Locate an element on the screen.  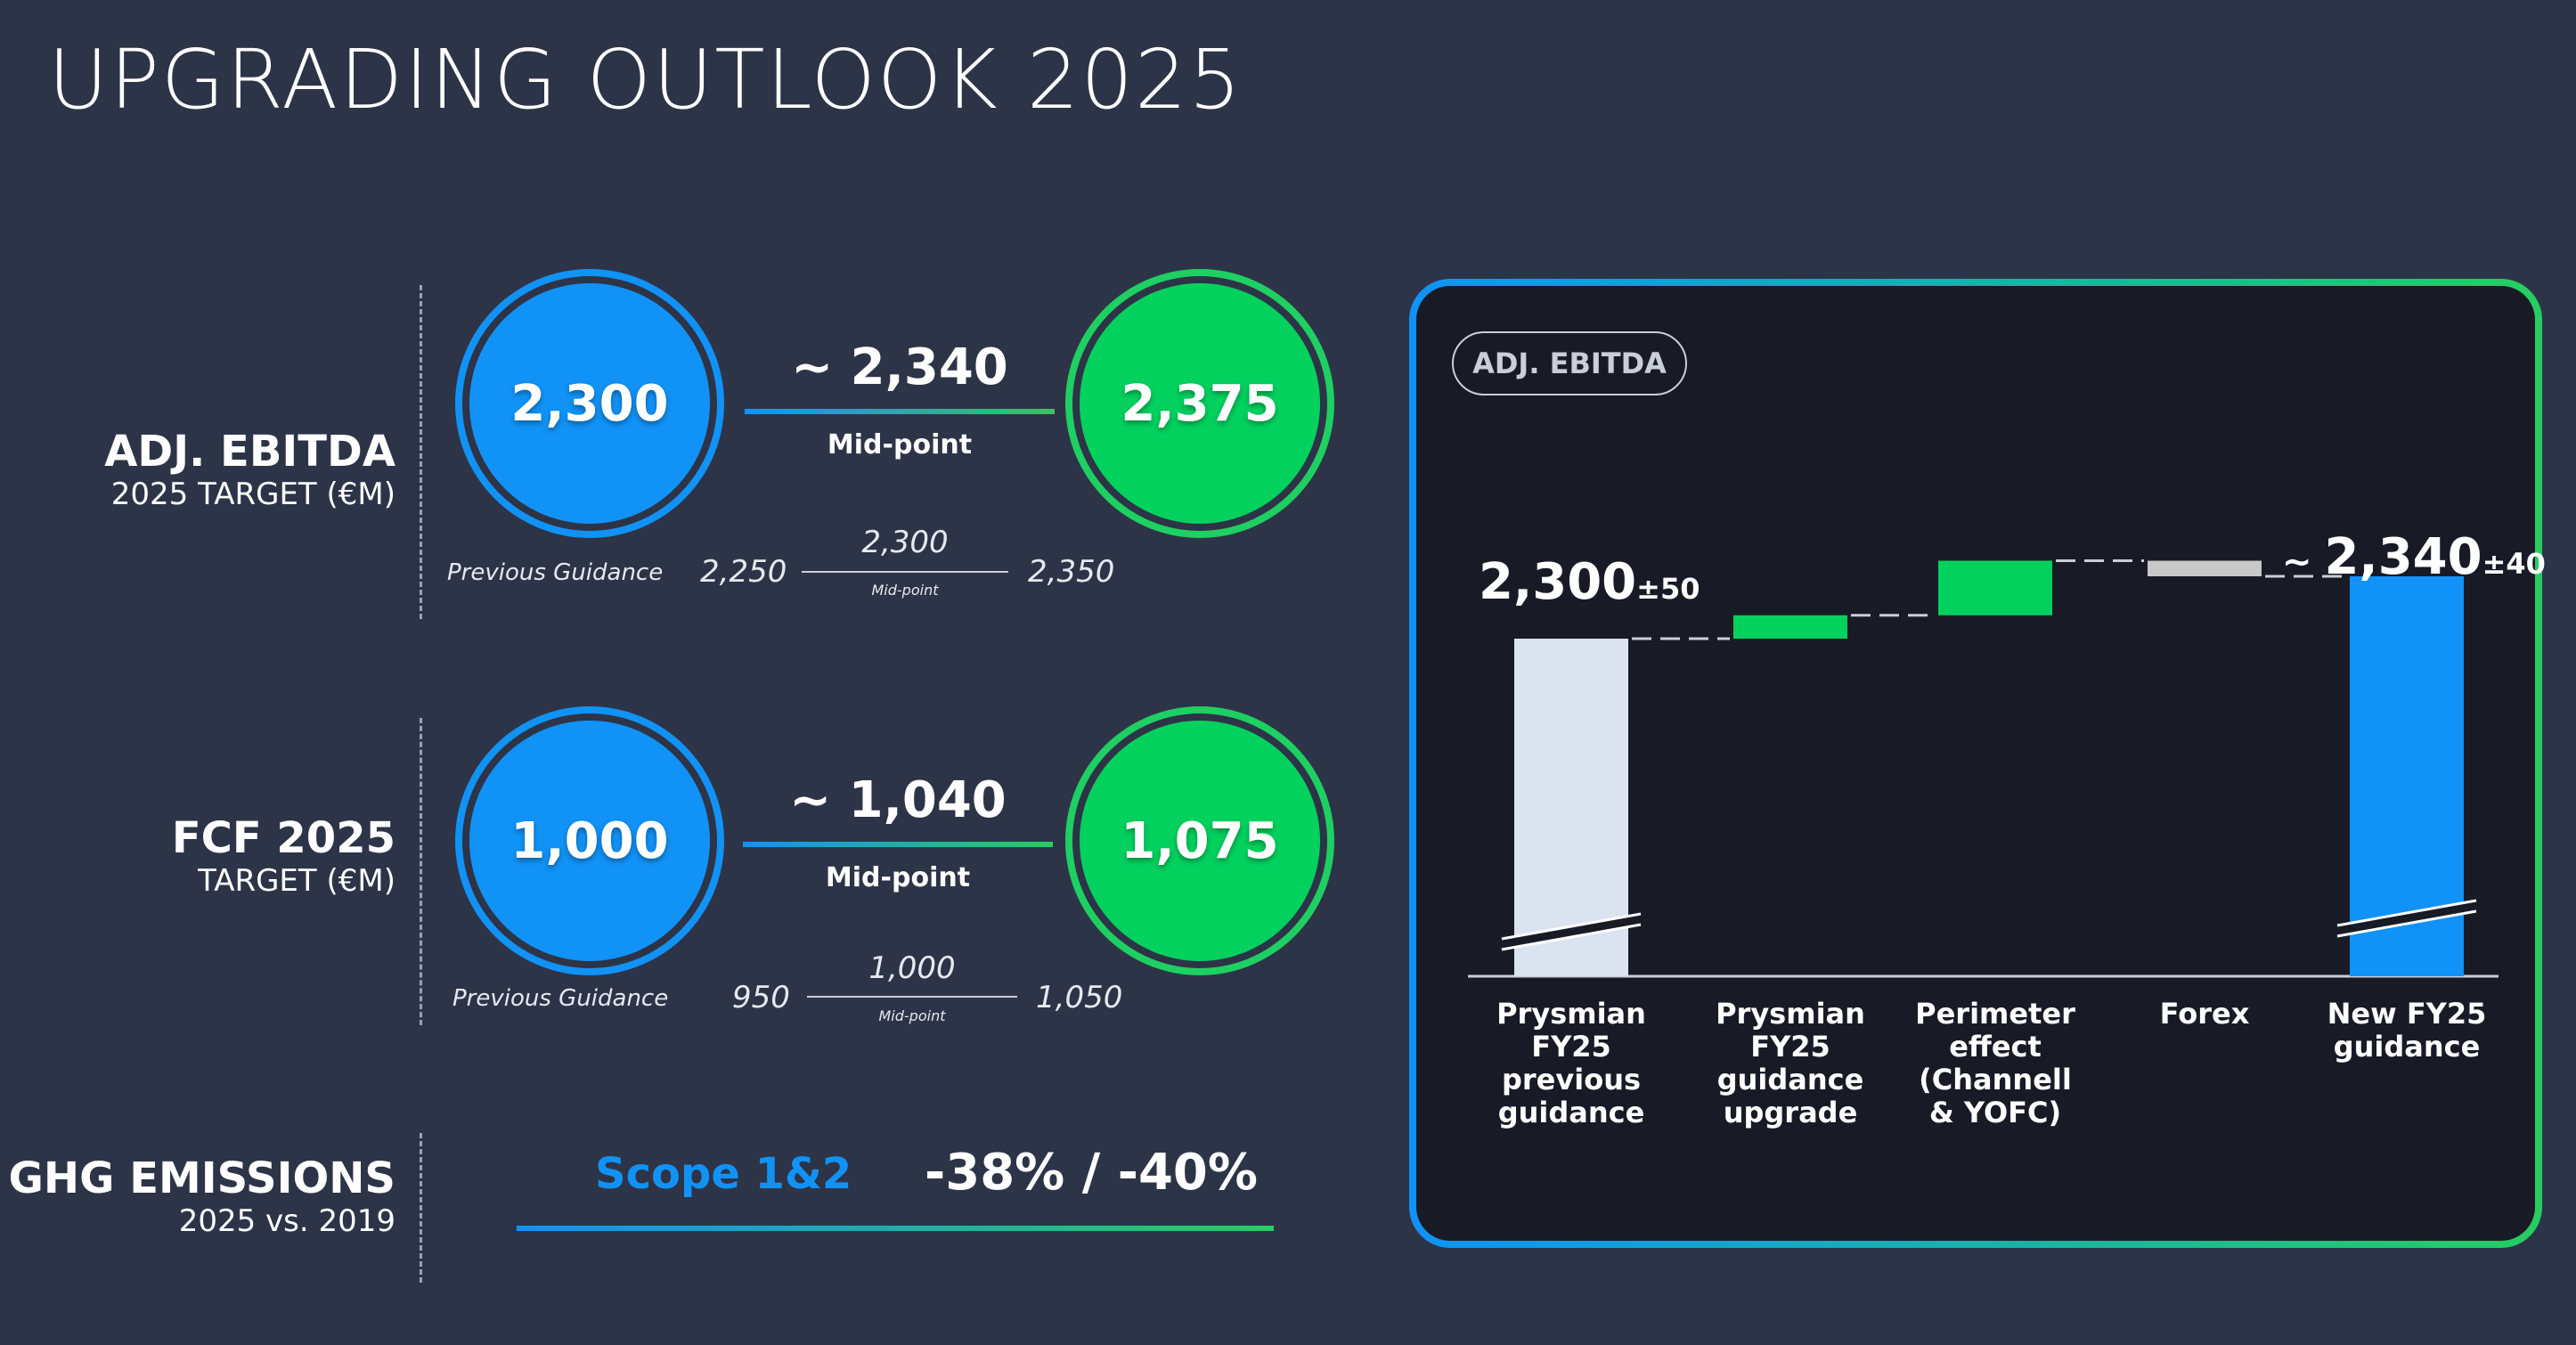
label-end-value: ~ 2,340±40 is located at coordinates (2414, 557).